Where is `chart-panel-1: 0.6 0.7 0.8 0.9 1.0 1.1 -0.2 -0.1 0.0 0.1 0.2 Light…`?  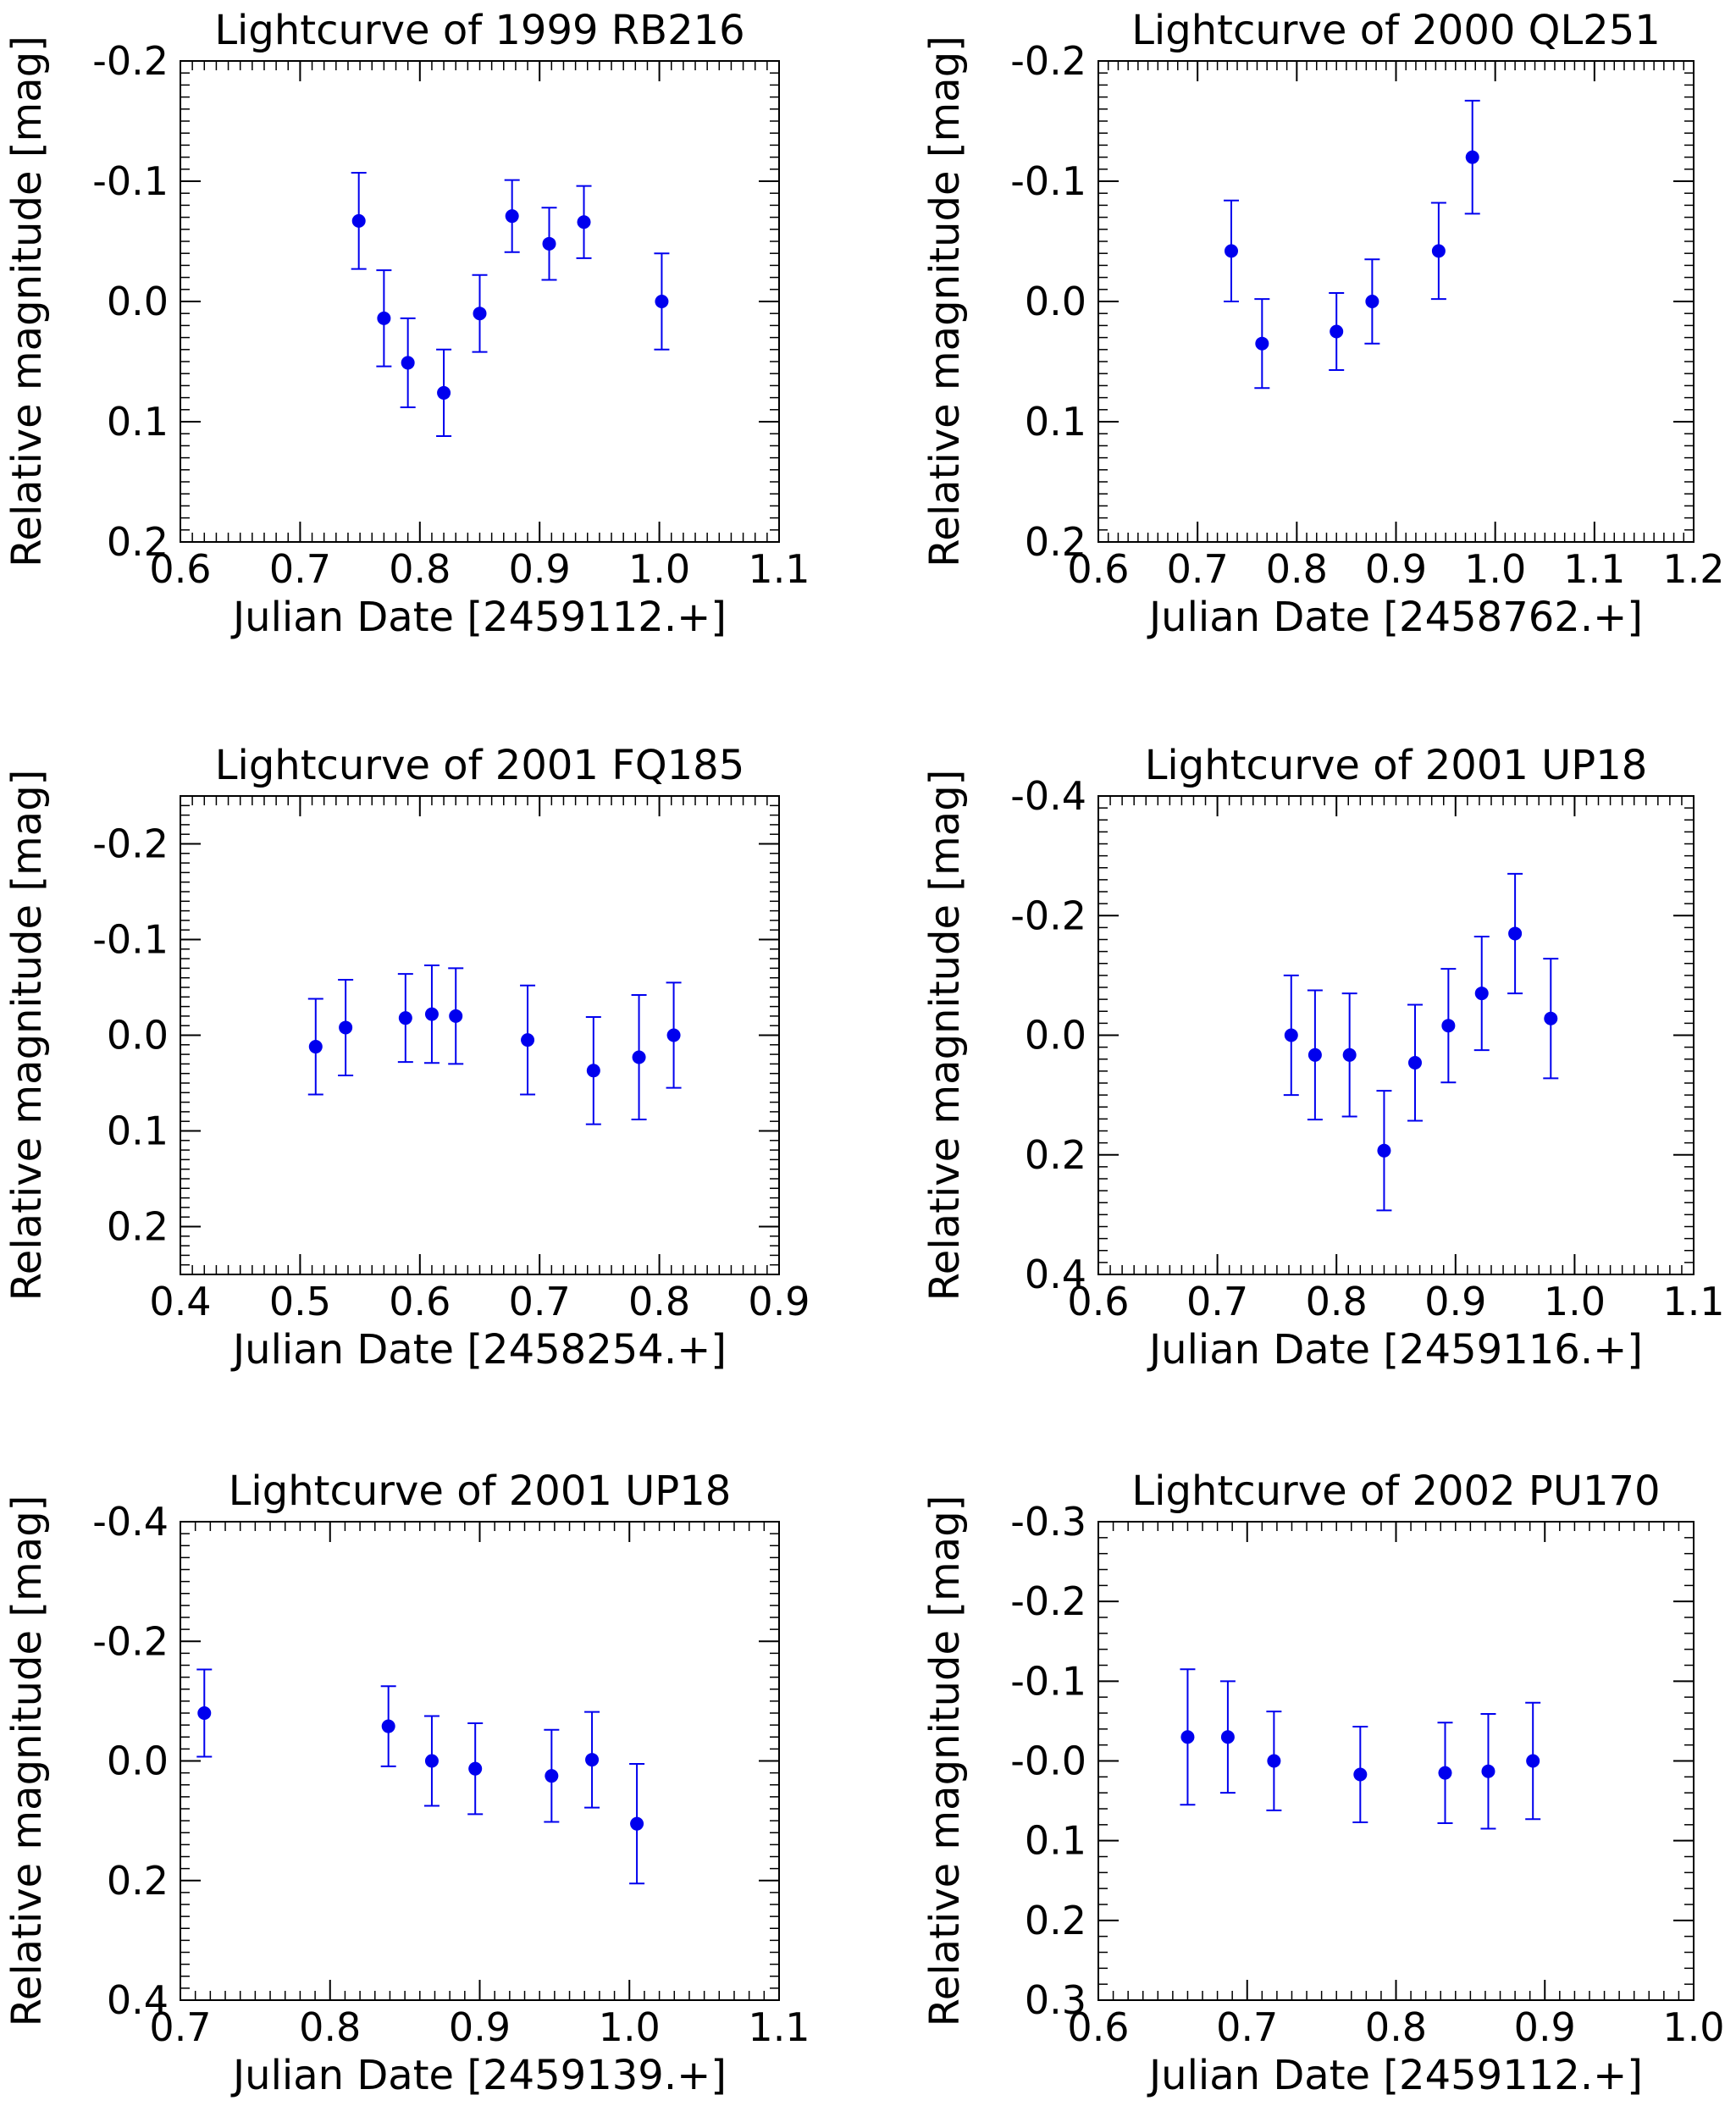
chart-panel-1: 0.6 0.7 0.8 0.9 1.0 1.1 -0.2 -0.1 0.0 0.1 0.2 Light… is located at coordinates (406, 324).